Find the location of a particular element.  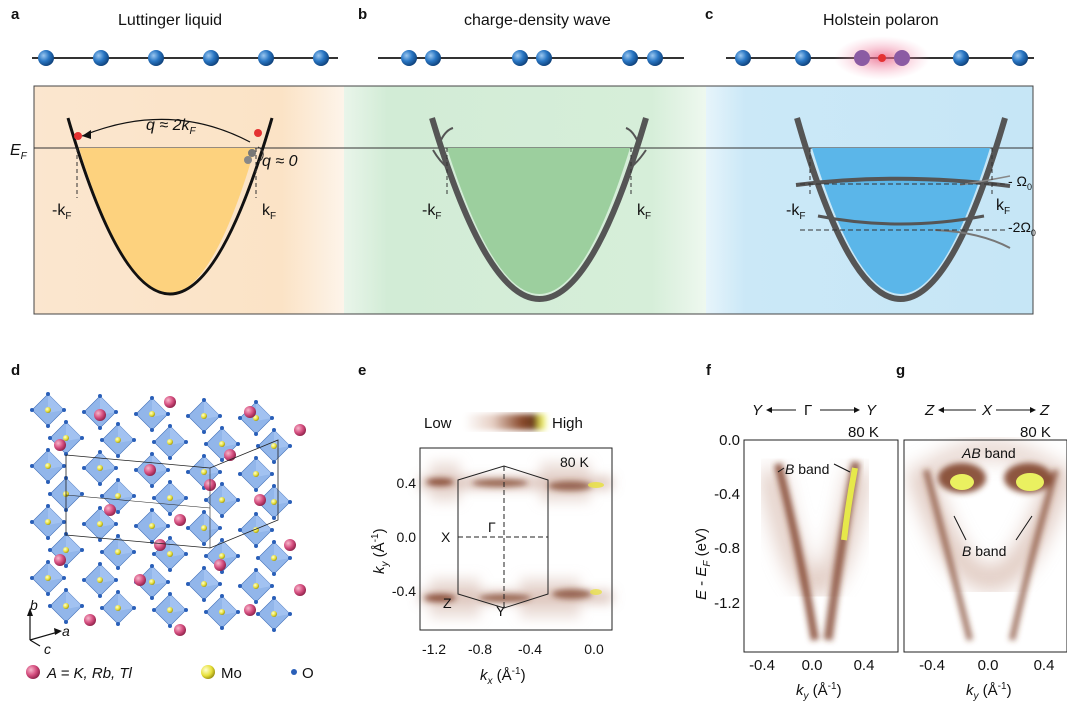

f-path-mid: Γ is located at coordinates (808, 410).